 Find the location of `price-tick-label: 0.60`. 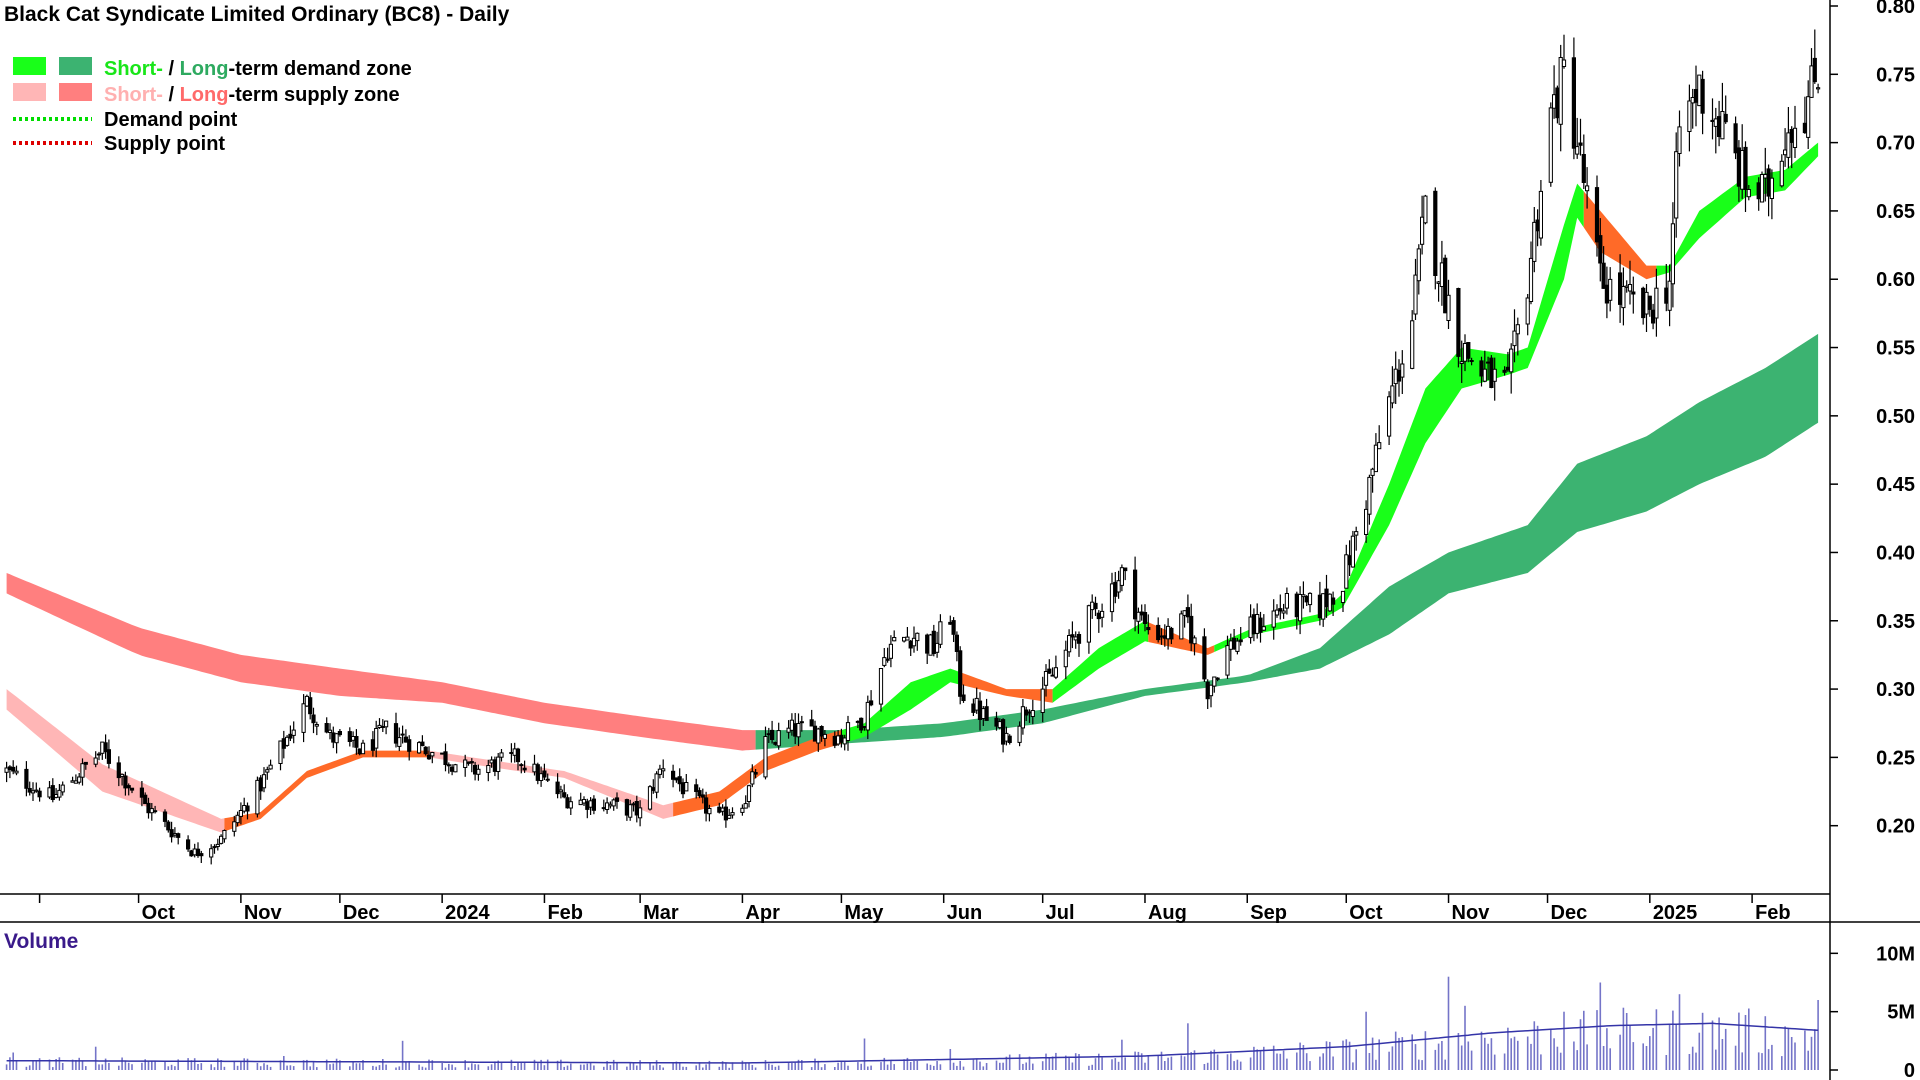

price-tick-label: 0.60 is located at coordinates (1895, 280).